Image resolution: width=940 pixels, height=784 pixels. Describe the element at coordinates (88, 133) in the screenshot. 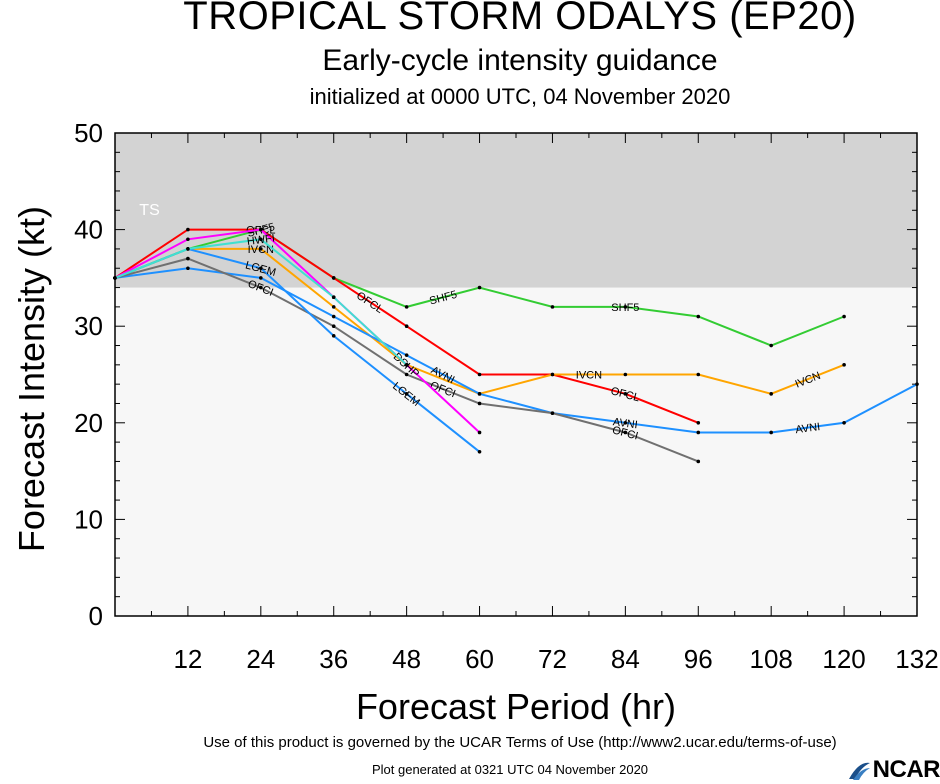

I see `y-tick-label: 50` at that location.